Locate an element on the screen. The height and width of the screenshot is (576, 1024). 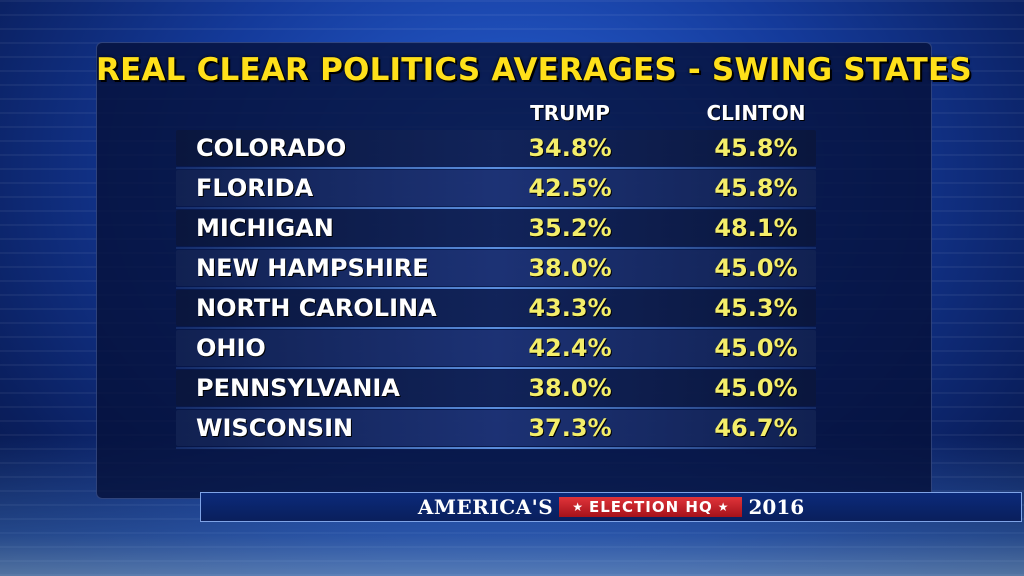
table-row: OHIO 42.4% 45.0% is located at coordinates (496, 349).